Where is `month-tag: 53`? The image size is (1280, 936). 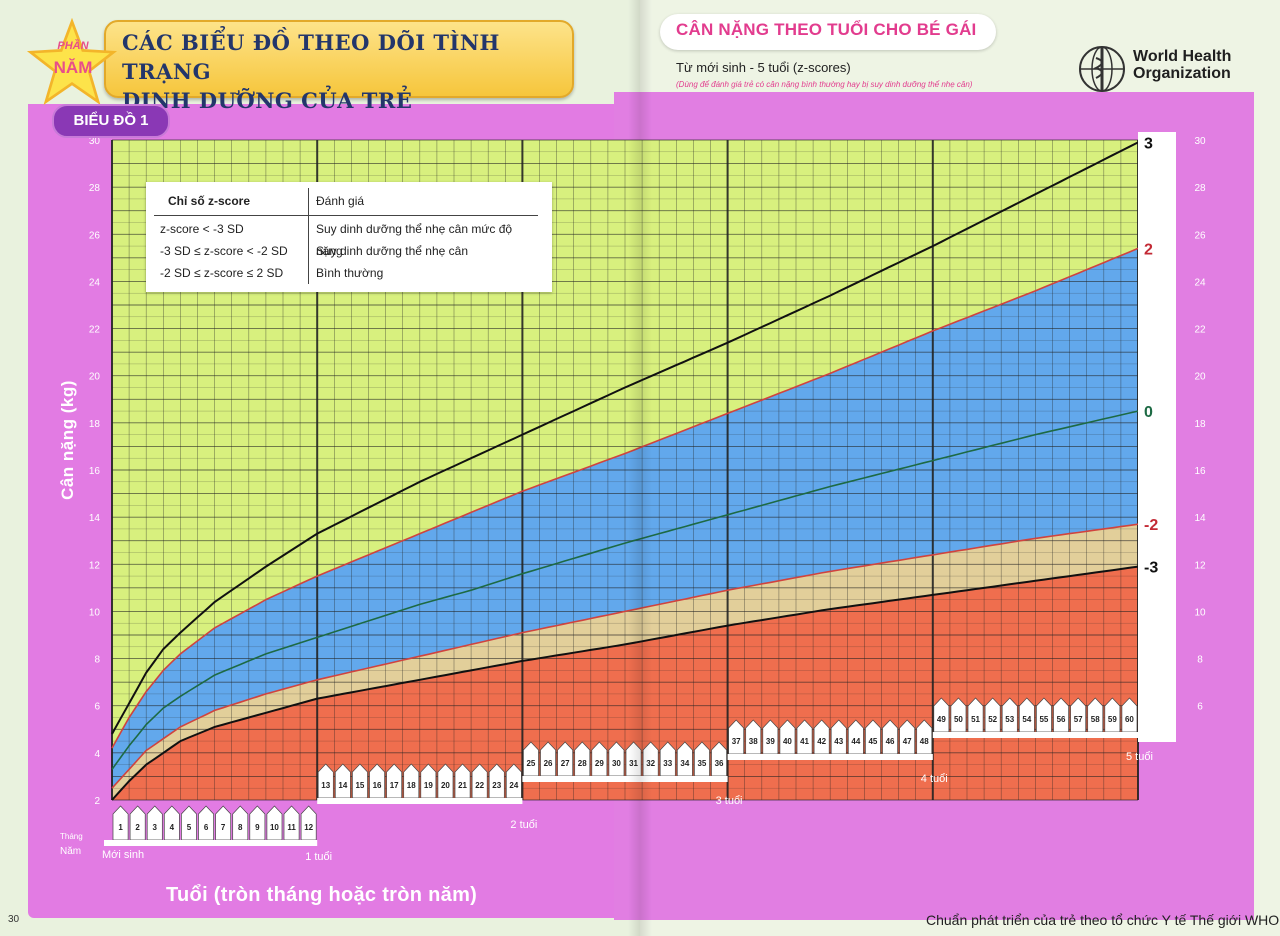
month-tag: 53 is located at coordinates (1009, 715).